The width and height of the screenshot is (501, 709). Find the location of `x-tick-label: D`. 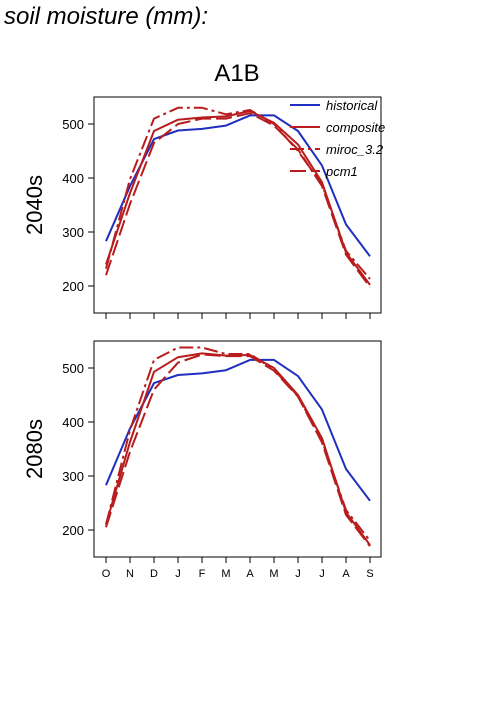

x-tick-label: D is located at coordinates (154, 574).